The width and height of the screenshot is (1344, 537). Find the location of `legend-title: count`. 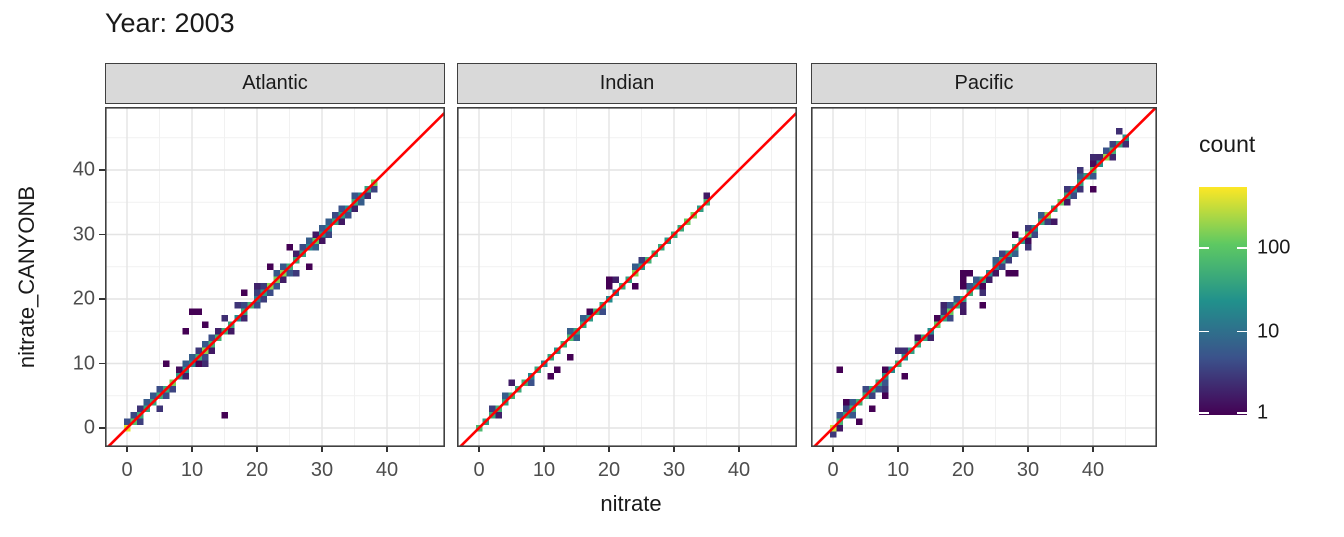

legend-title: count is located at coordinates (1227, 144).